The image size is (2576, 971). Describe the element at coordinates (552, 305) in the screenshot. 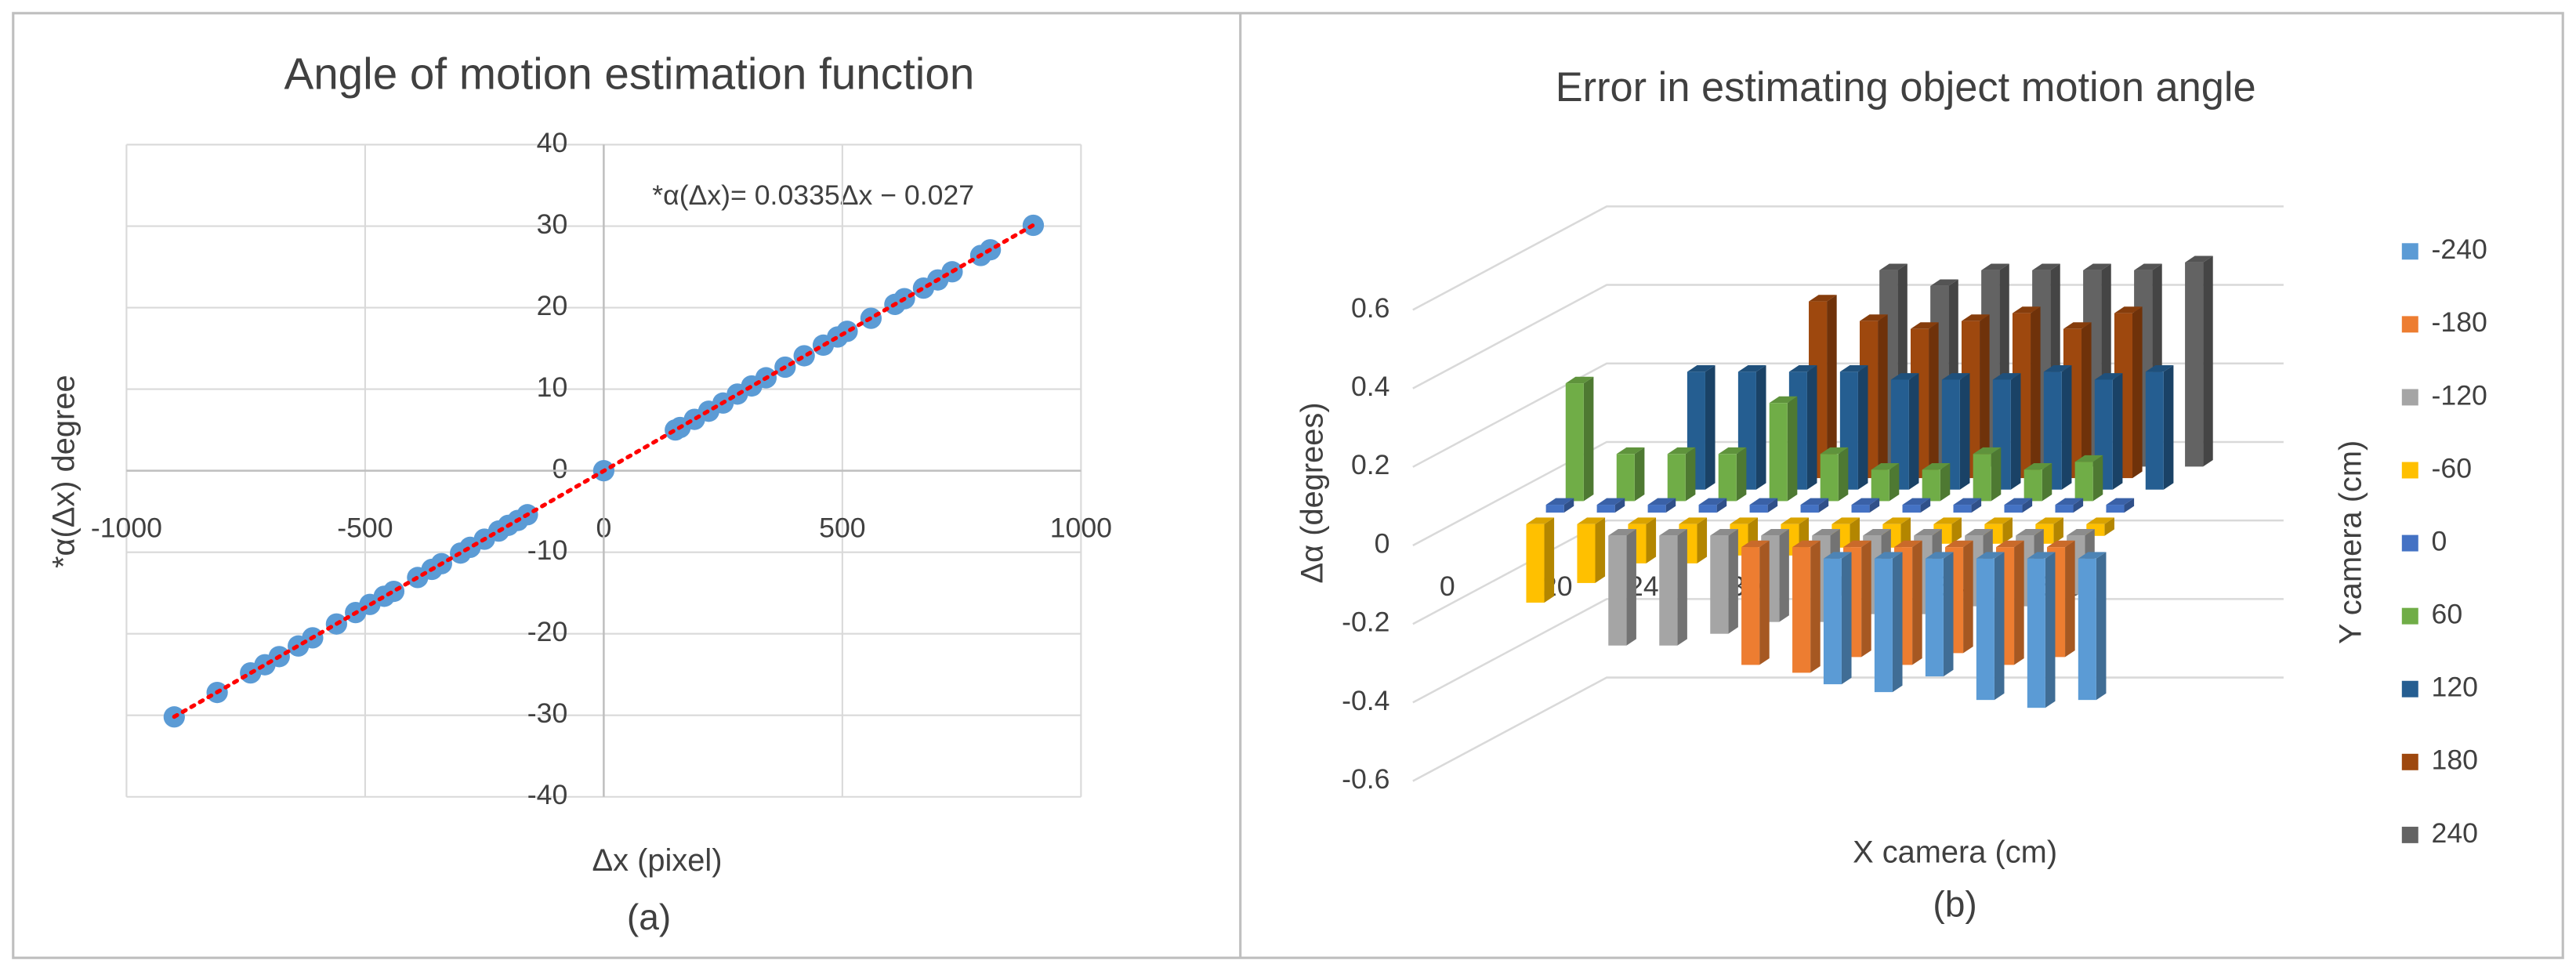

I see `y-tick-label: 20` at that location.